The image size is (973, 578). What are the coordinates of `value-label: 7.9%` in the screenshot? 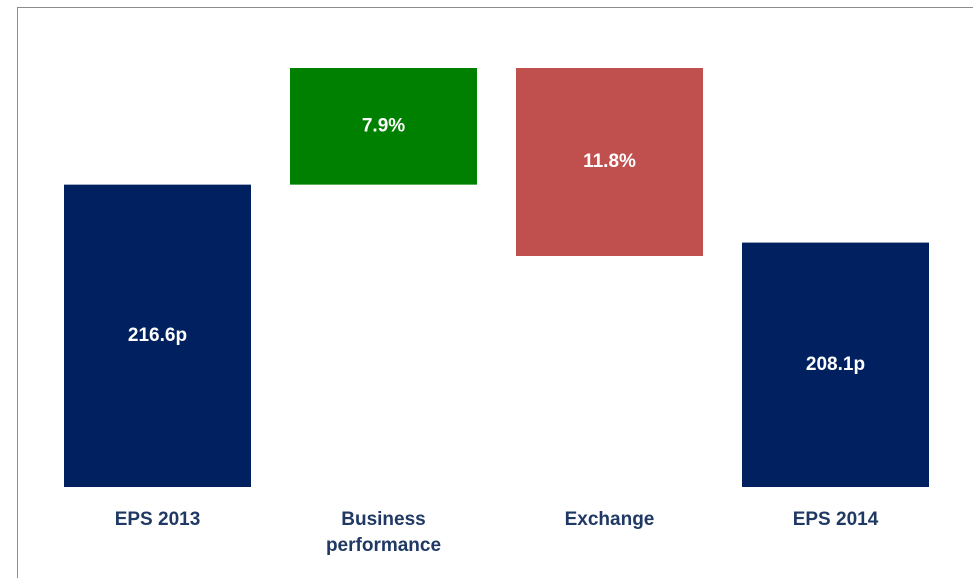 It's located at (383, 125).